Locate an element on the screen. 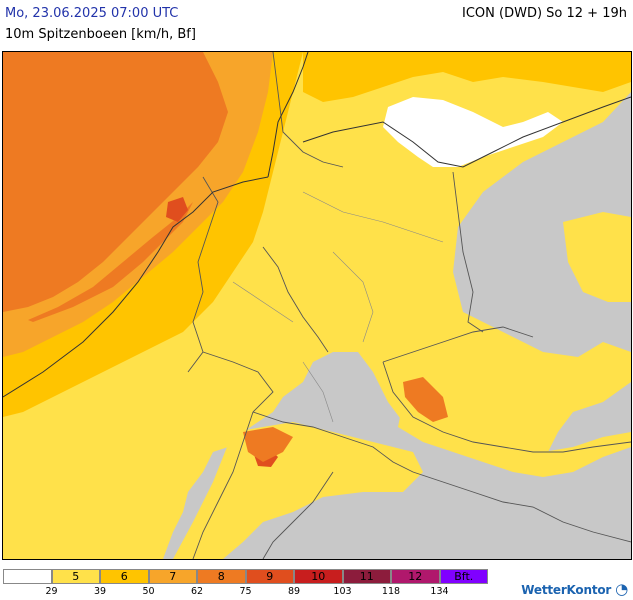 Image resolution: width=633 pixels, height=600 pixels. legend-cell: 9 is located at coordinates (269, 576).